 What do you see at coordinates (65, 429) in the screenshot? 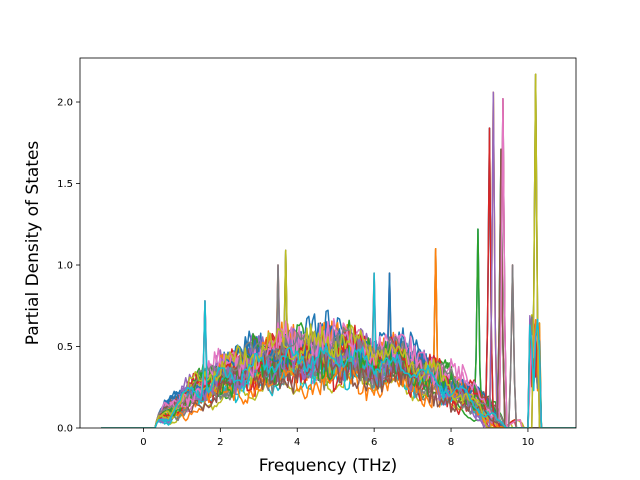
I see `y-tick-label: 0.0` at bounding box center [65, 429].